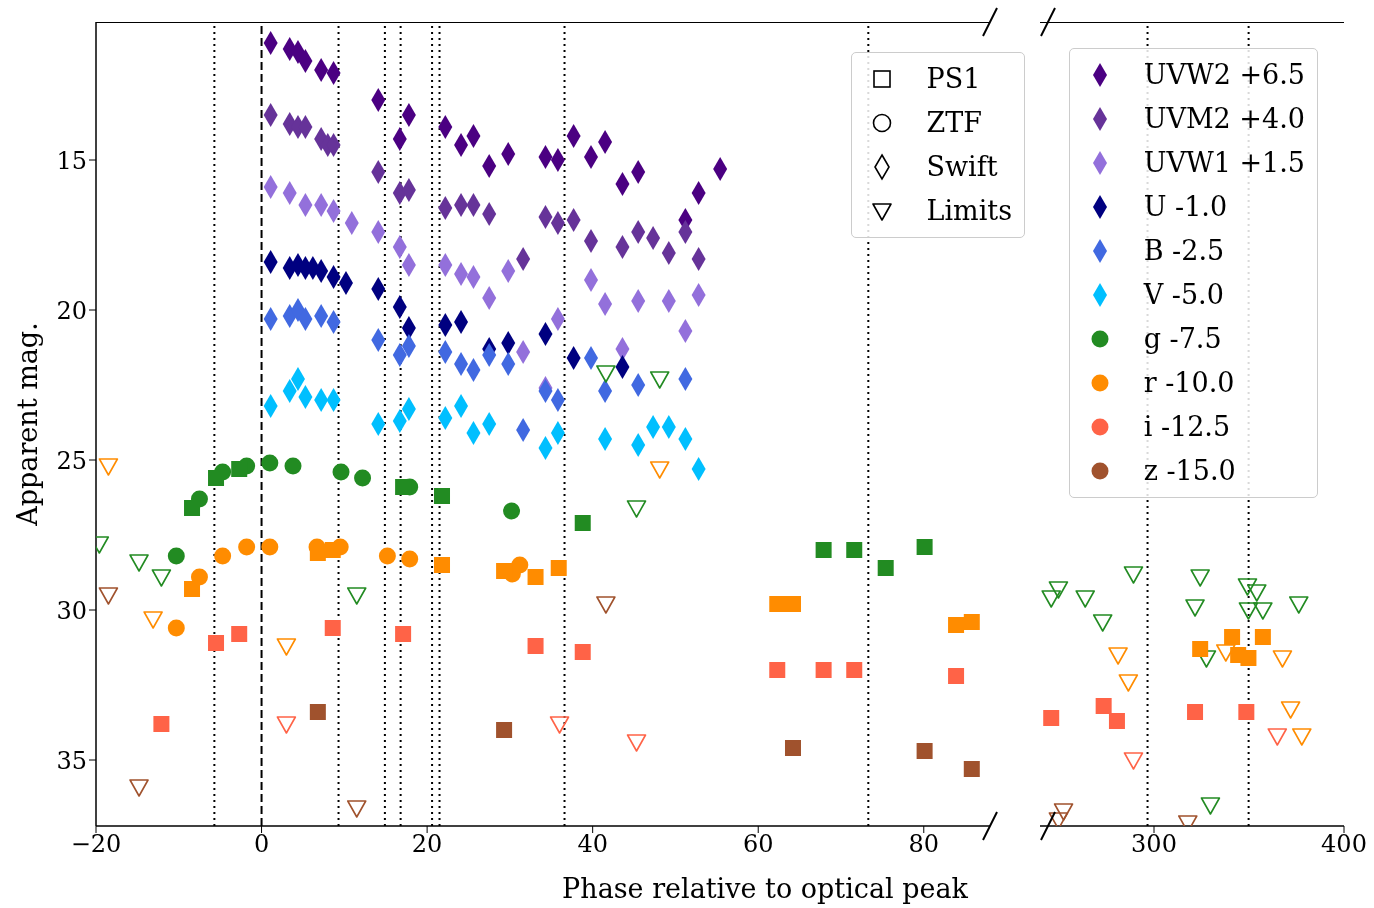 This screenshot has width=1374, height=908. I want to click on x-tick-label: 60, so click(758, 844).